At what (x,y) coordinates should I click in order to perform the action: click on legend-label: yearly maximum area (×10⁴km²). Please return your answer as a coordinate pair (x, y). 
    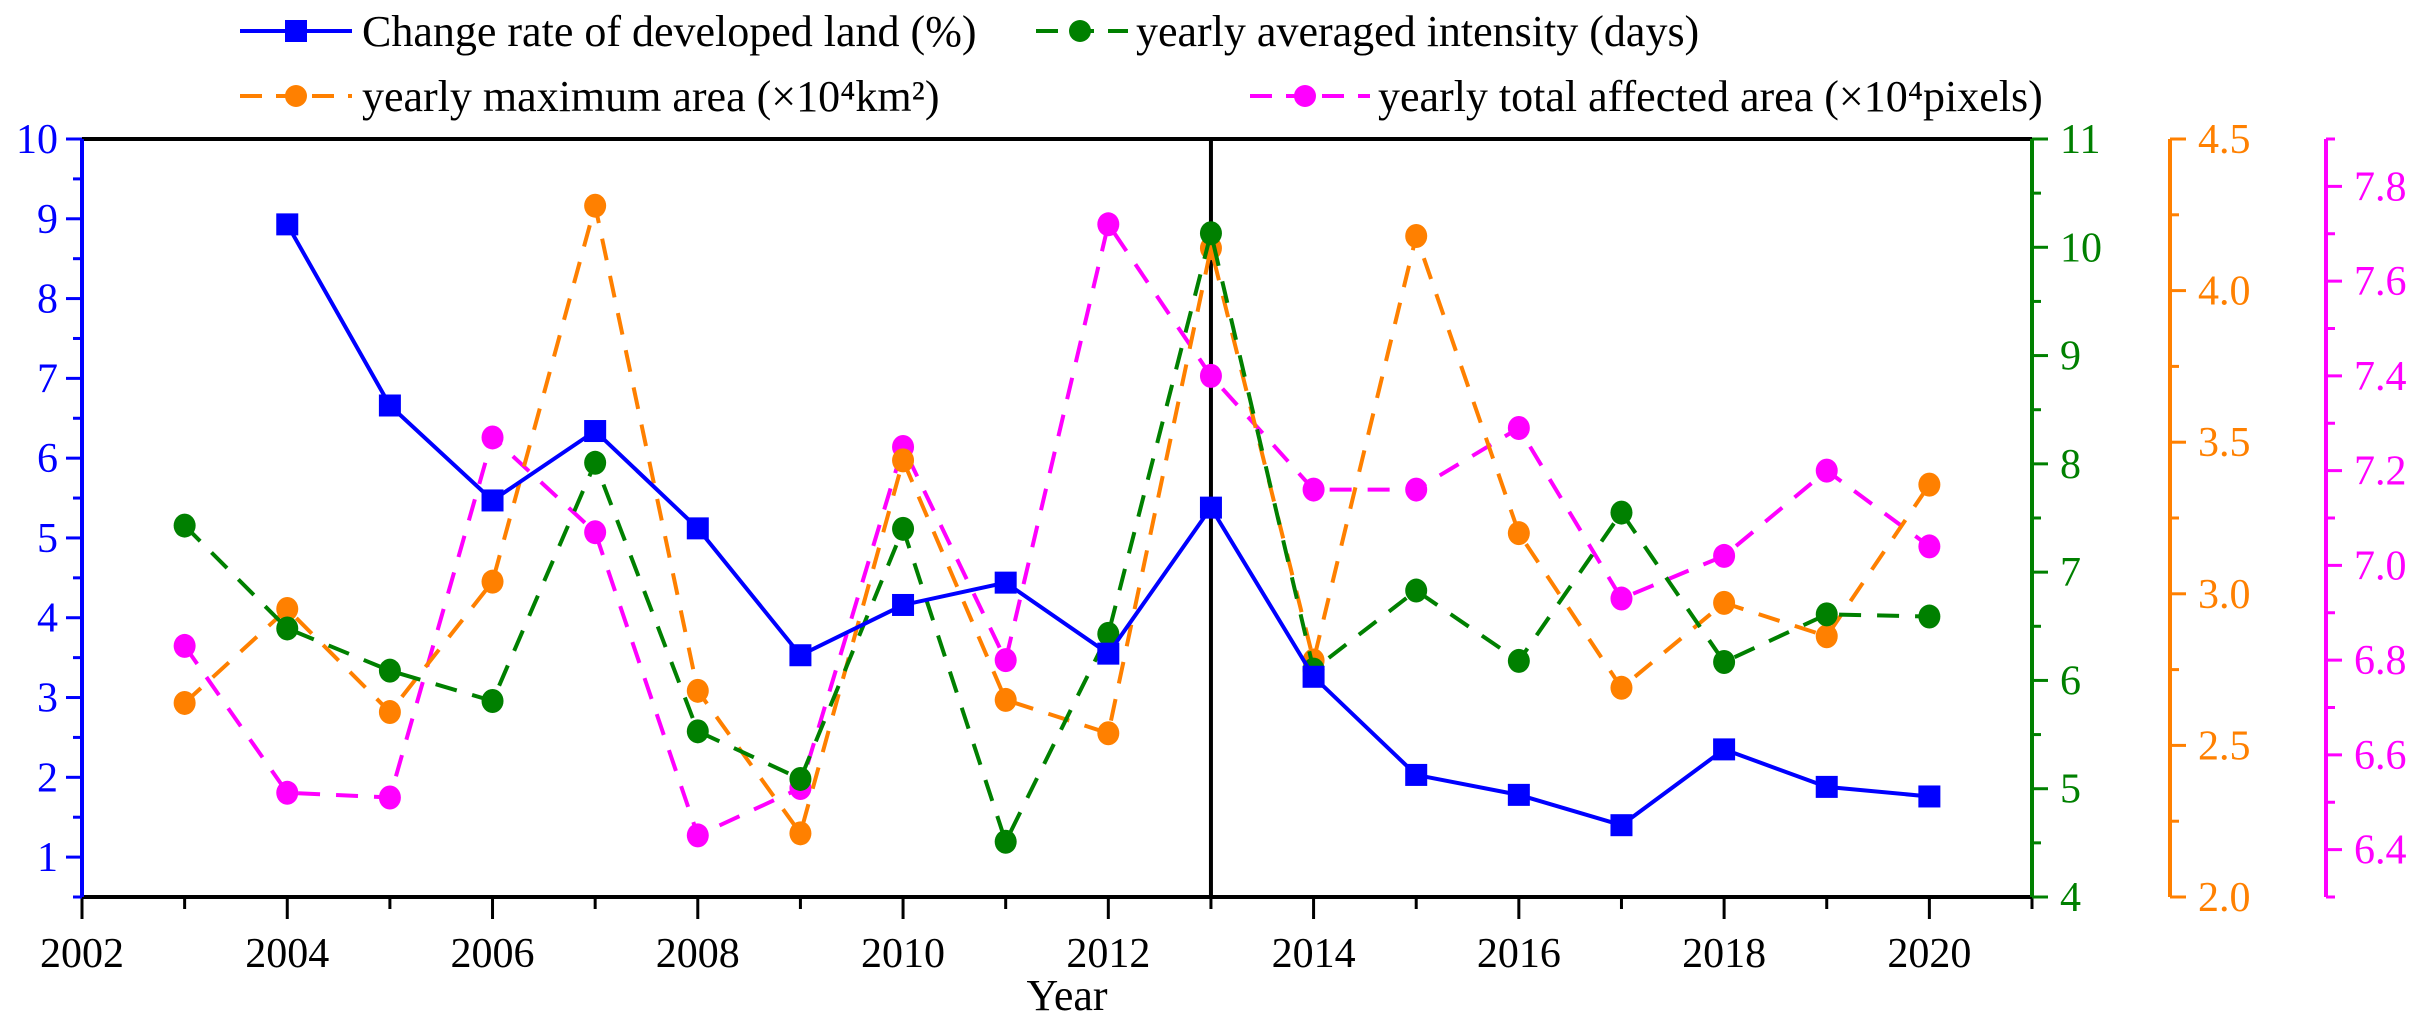
    Looking at the image, I should click on (650, 96).